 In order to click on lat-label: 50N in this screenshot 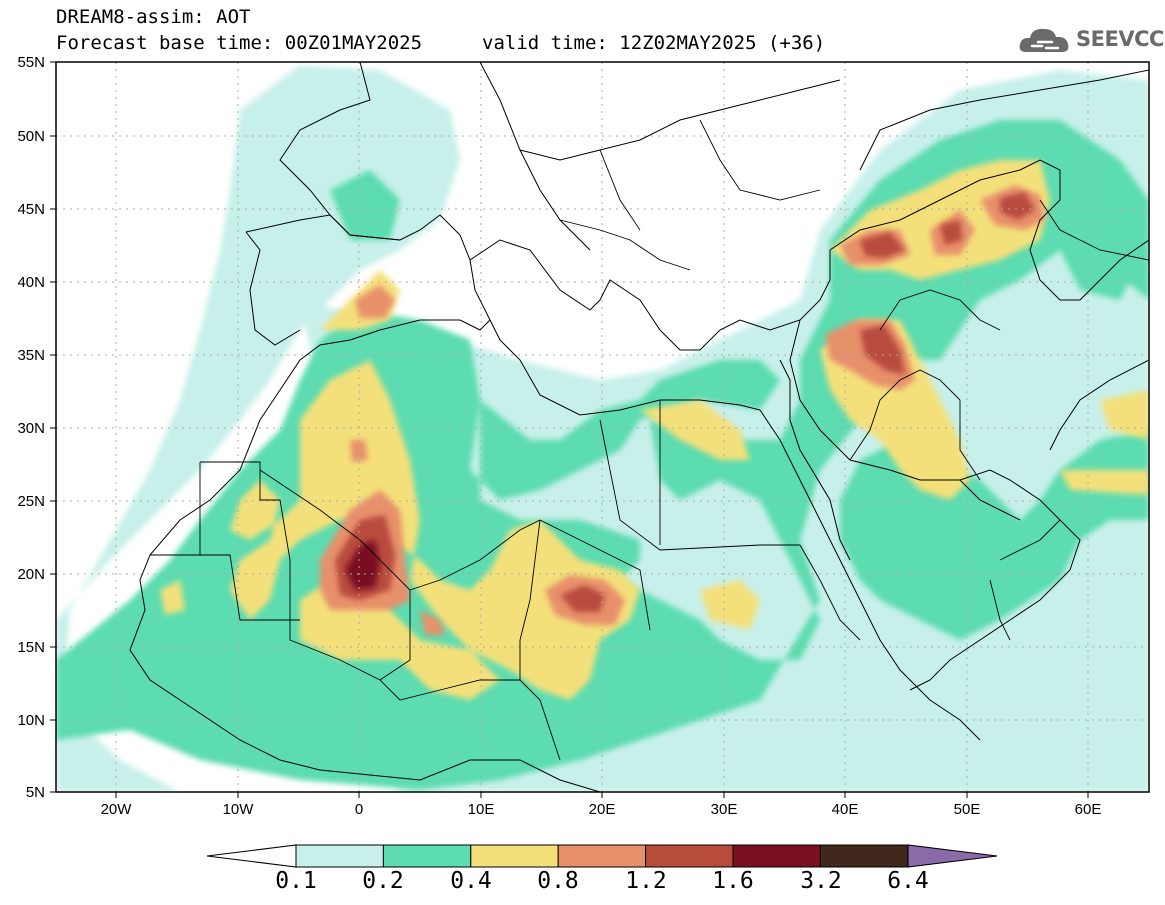, I will do `click(31, 136)`.